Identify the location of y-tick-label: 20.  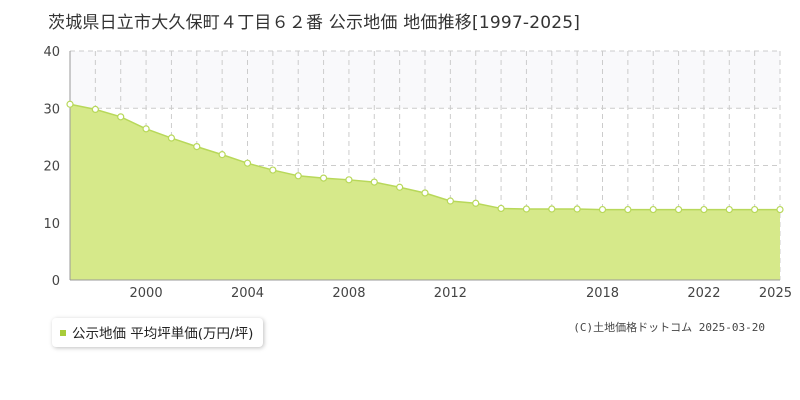
(51, 167).